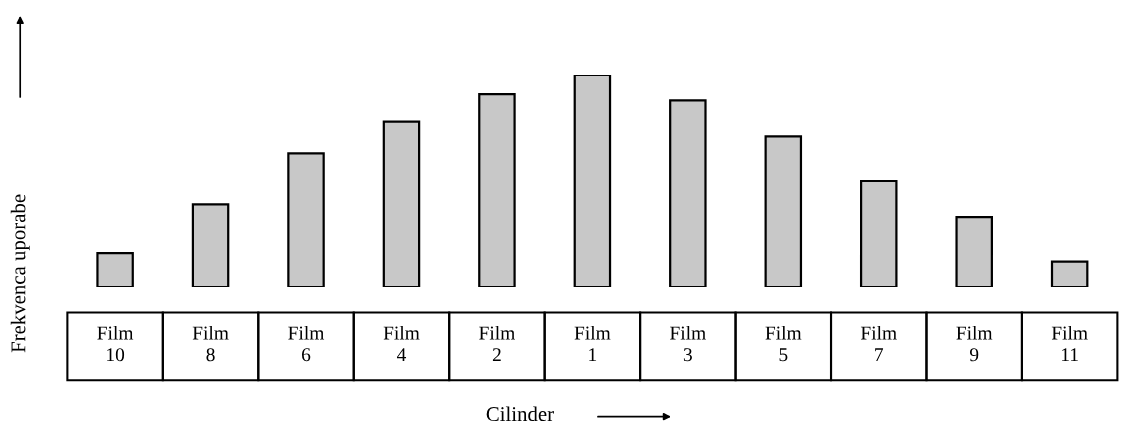  Describe the element at coordinates (115, 343) in the screenshot. I see `x-tick-label: Film 10` at that location.